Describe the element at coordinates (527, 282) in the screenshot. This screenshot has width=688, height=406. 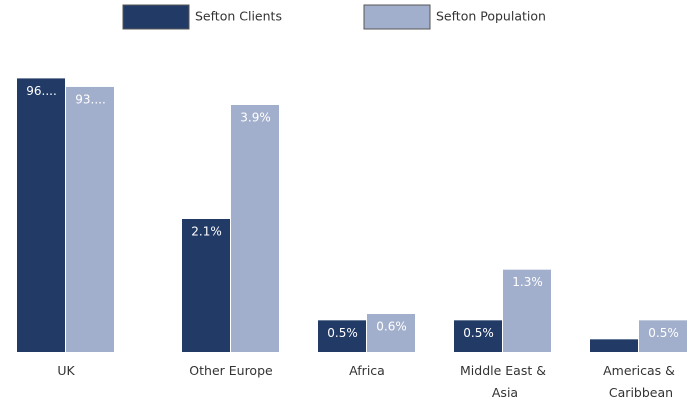
I see `data-label: 1.3%` at that location.